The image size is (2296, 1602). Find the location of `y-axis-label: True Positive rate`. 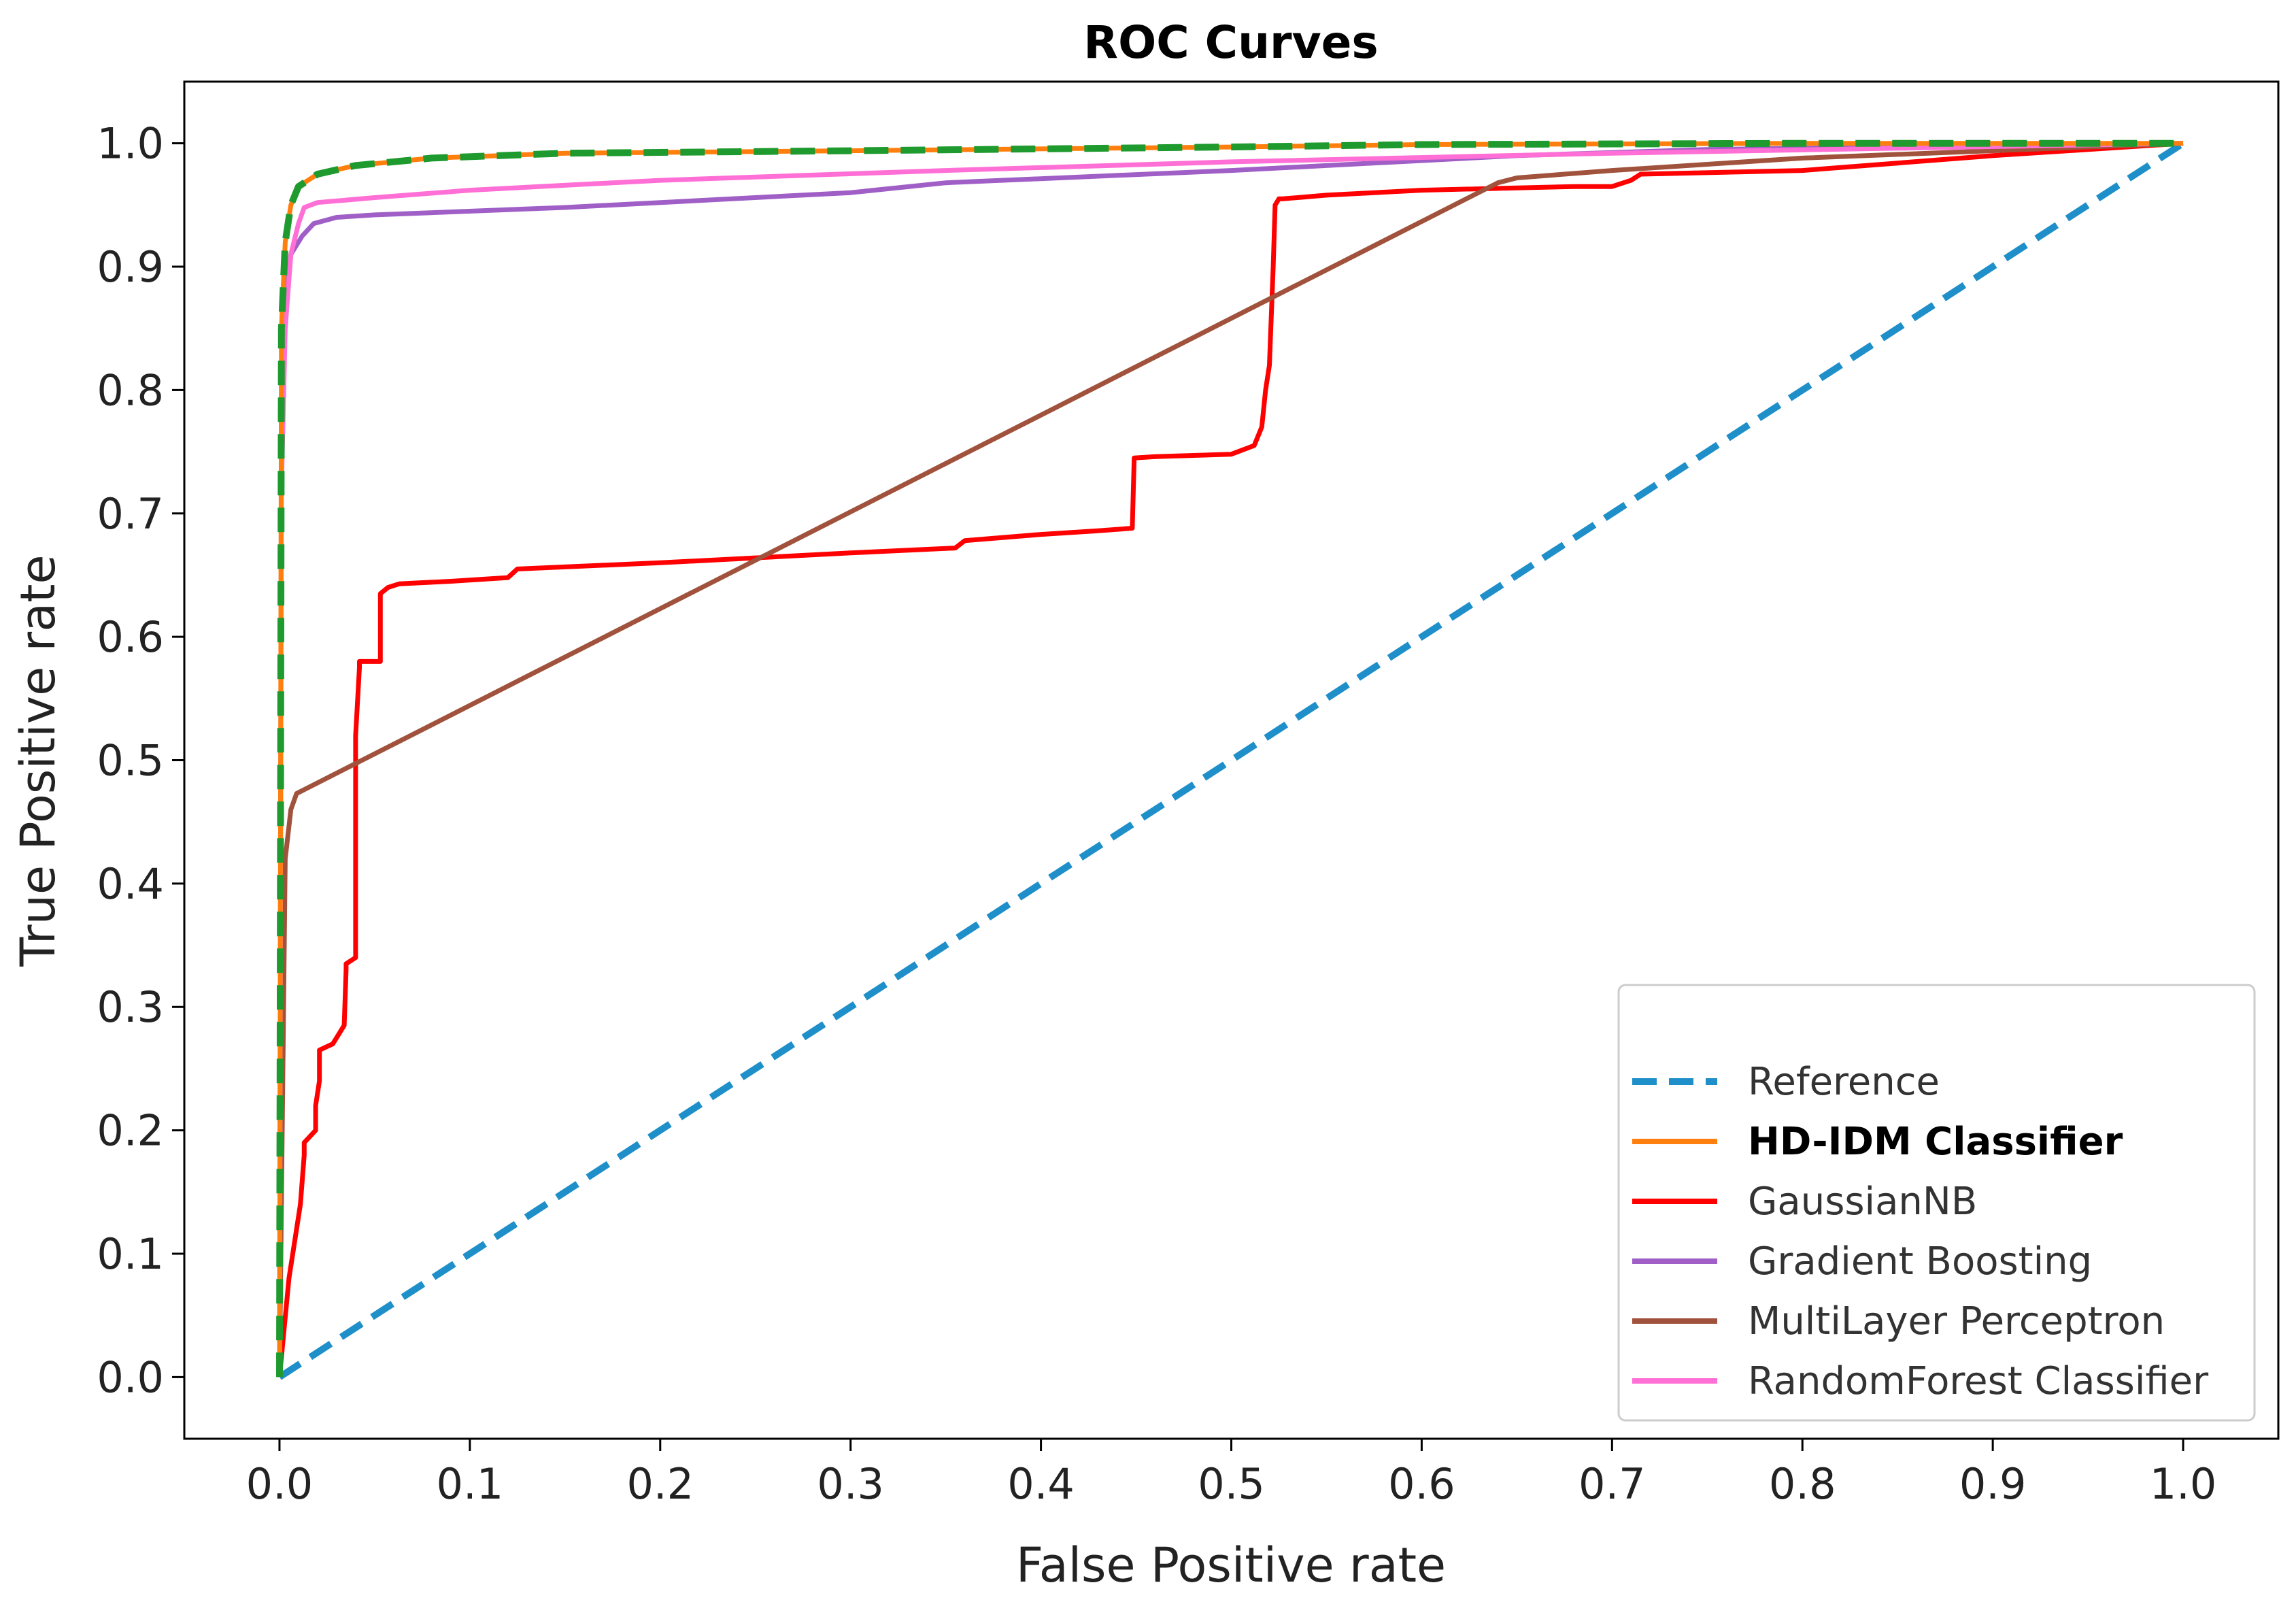

y-axis-label: True Positive rate is located at coordinates (38, 760).